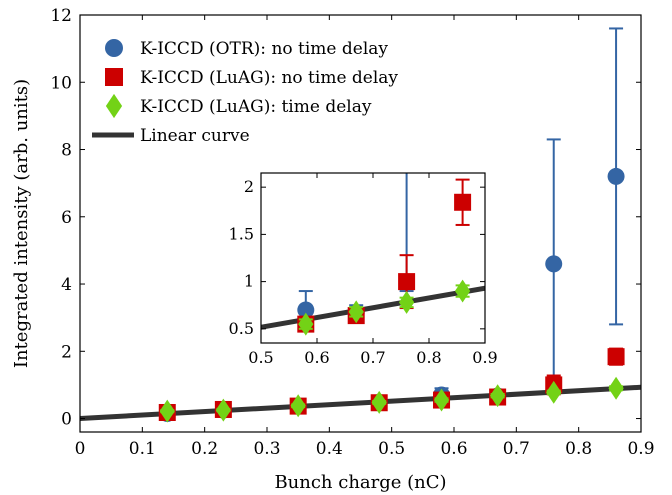 The width and height of the screenshot is (672, 495). I want to click on inset-x-tick-label: 0.7, so click(372, 357).